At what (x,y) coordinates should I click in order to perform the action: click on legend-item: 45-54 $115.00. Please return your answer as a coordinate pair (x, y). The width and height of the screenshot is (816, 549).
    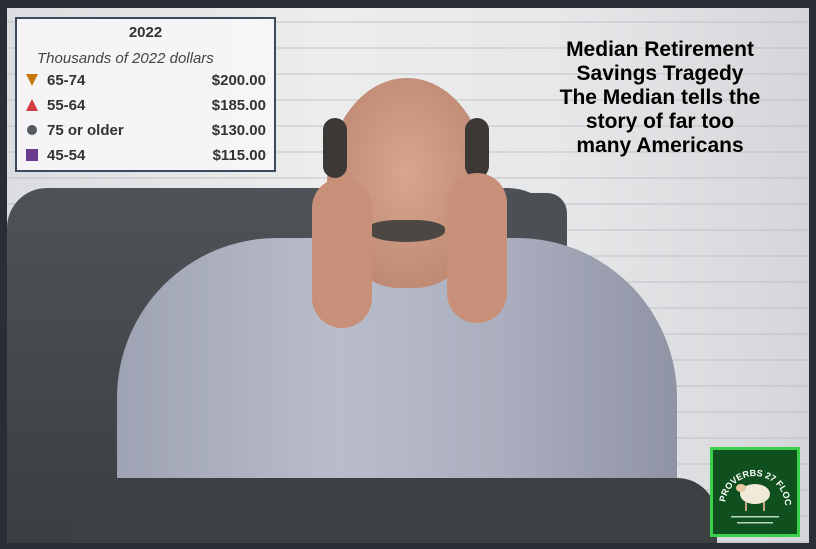
    Looking at the image, I should click on (145, 154).